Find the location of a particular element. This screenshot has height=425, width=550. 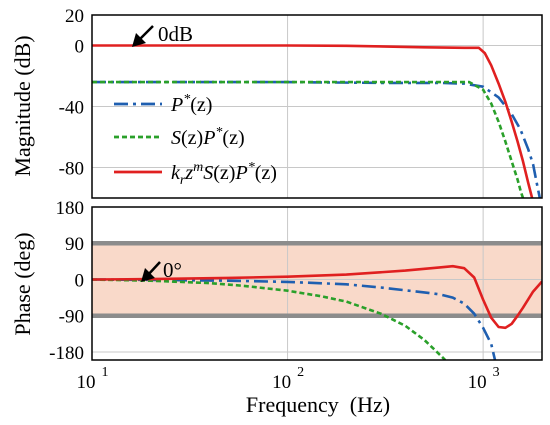

zero-db-annotation: 0dB is located at coordinates (162, 34).